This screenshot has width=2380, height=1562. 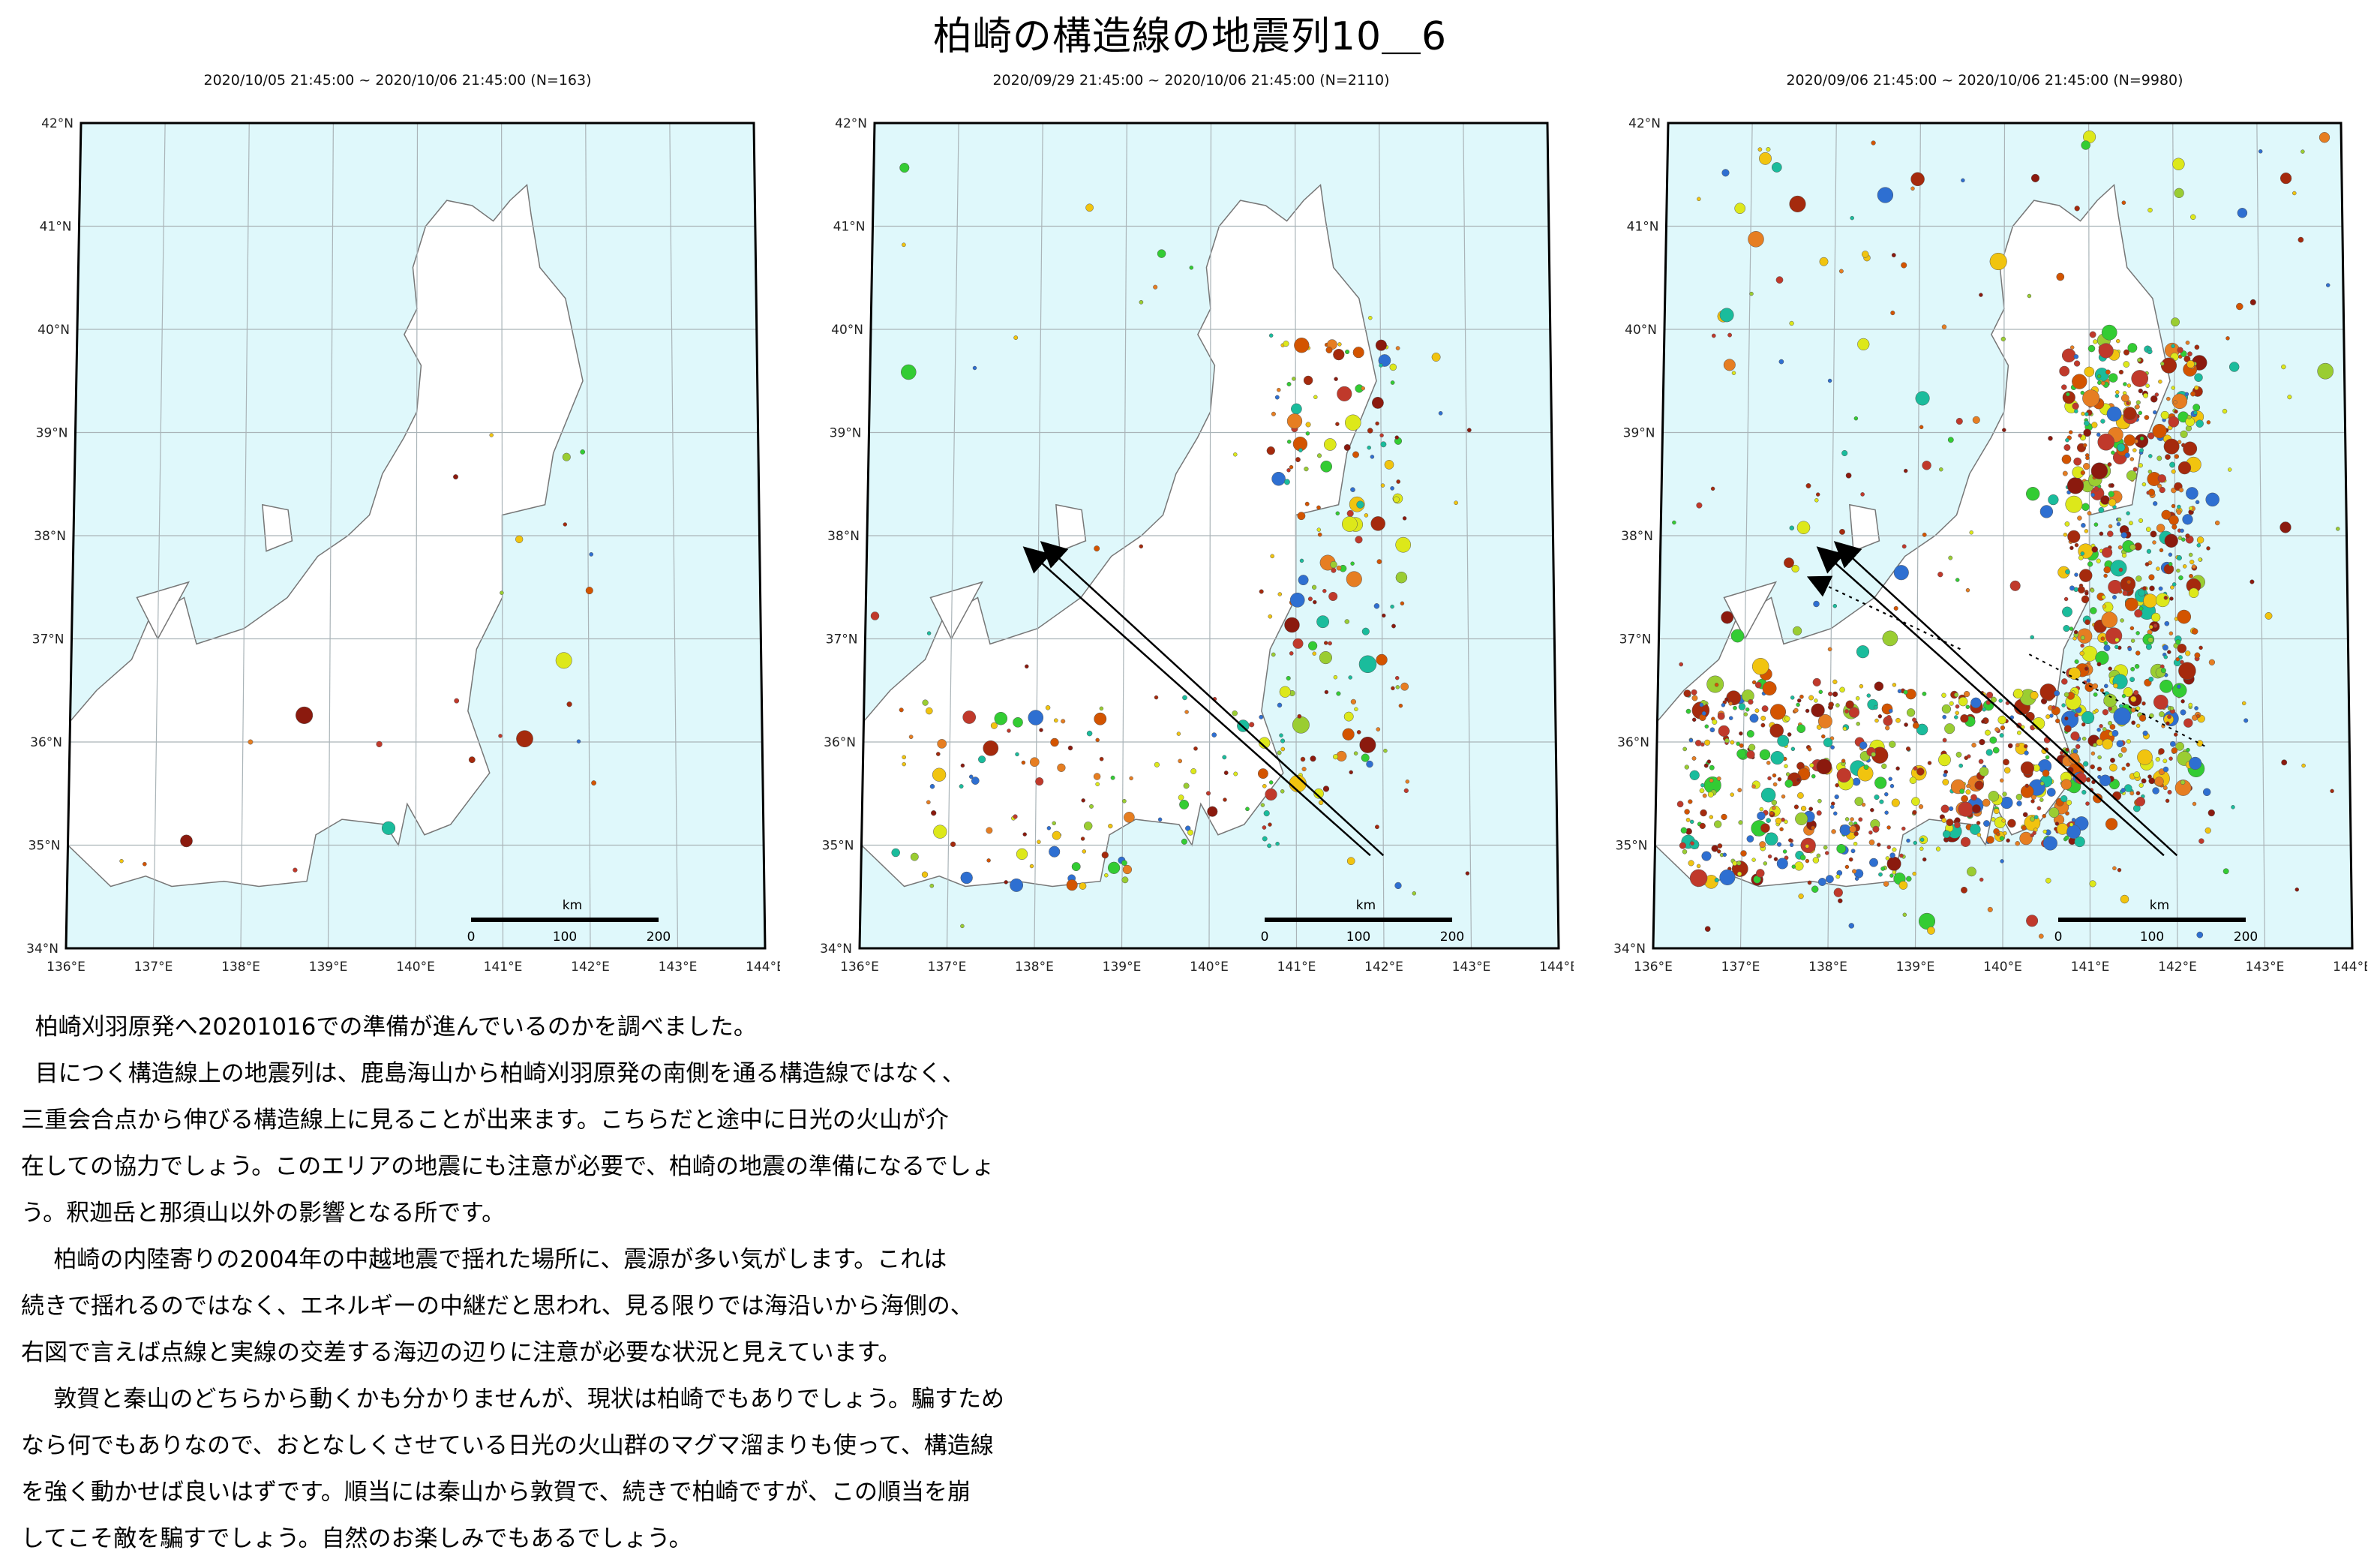 What do you see at coordinates (2006, 699) in the screenshot?
I see `structural-line-arrows` at bounding box center [2006, 699].